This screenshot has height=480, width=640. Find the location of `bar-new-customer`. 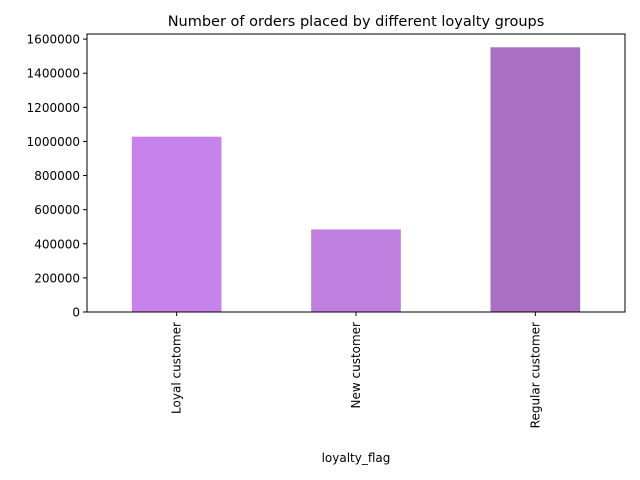

bar-new-customer is located at coordinates (356, 270).